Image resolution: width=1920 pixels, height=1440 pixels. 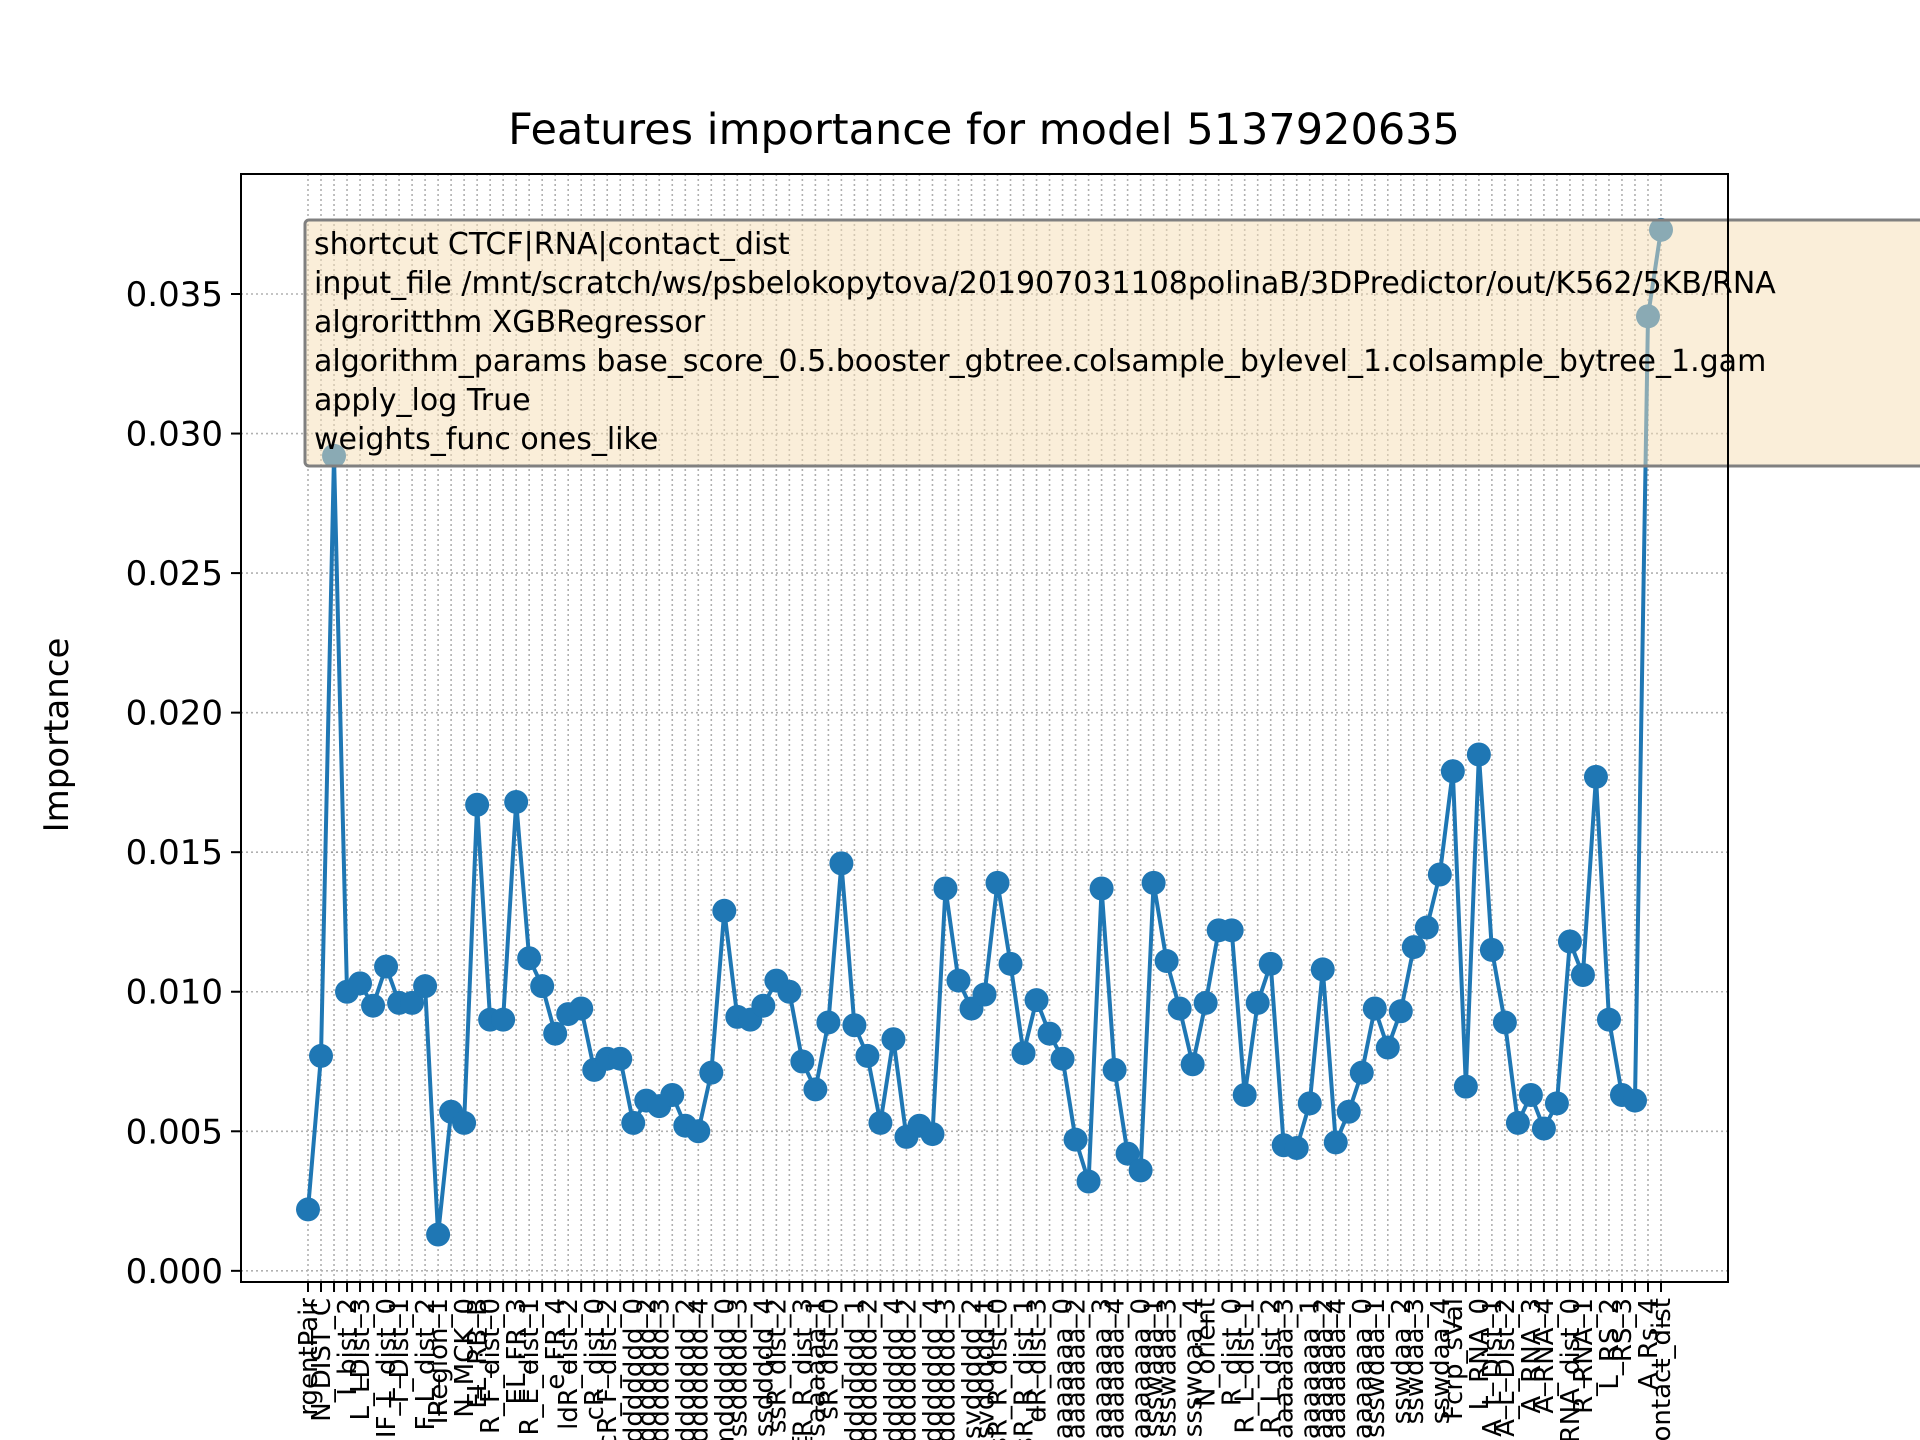 I want to click on x-tick-label: sR_R_dist_1, so click(x=1025, y=1369).